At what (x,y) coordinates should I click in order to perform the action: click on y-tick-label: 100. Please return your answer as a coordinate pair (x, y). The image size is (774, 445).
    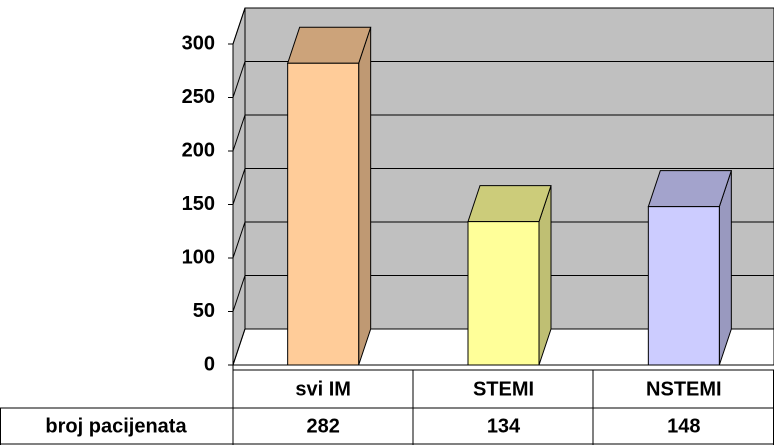
    Looking at the image, I should click on (198, 257).